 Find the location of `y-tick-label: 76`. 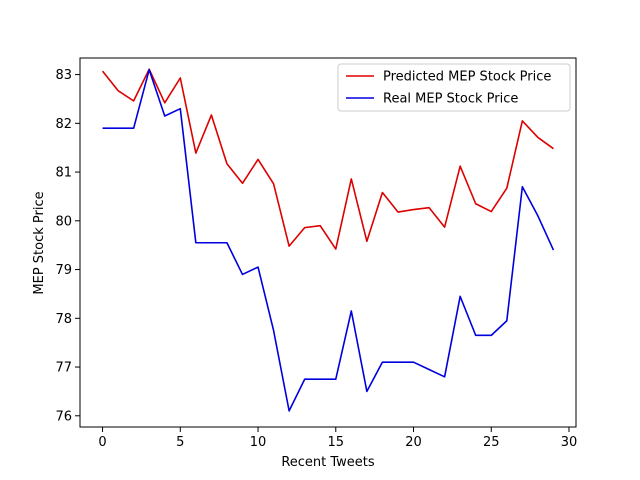

y-tick-label: 76 is located at coordinates (63, 416).